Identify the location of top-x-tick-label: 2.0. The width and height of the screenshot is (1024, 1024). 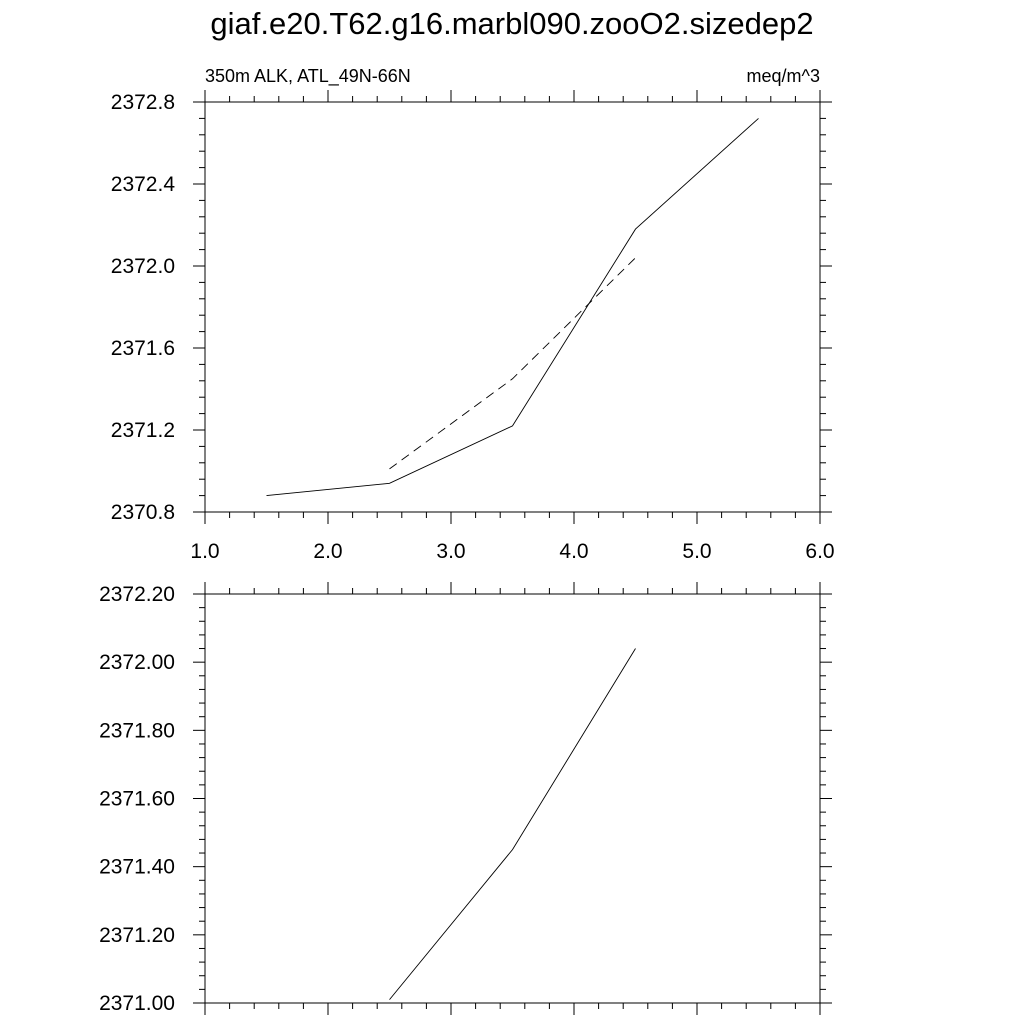
(327, 551).